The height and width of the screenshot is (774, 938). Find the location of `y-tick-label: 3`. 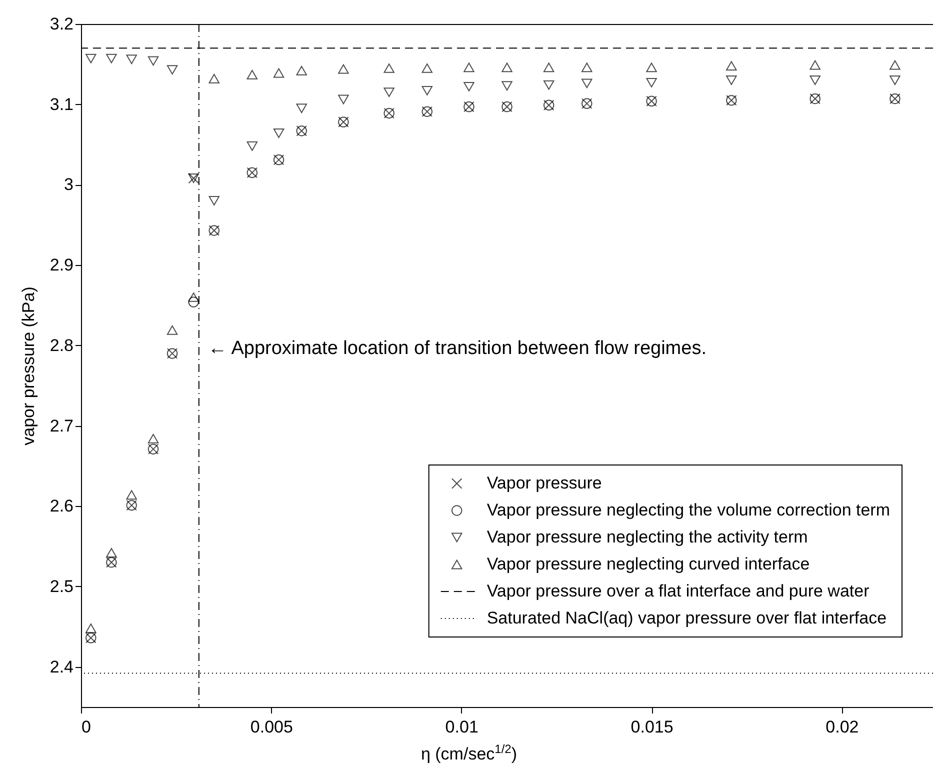

y-tick-label: 3 is located at coordinates (69, 184).